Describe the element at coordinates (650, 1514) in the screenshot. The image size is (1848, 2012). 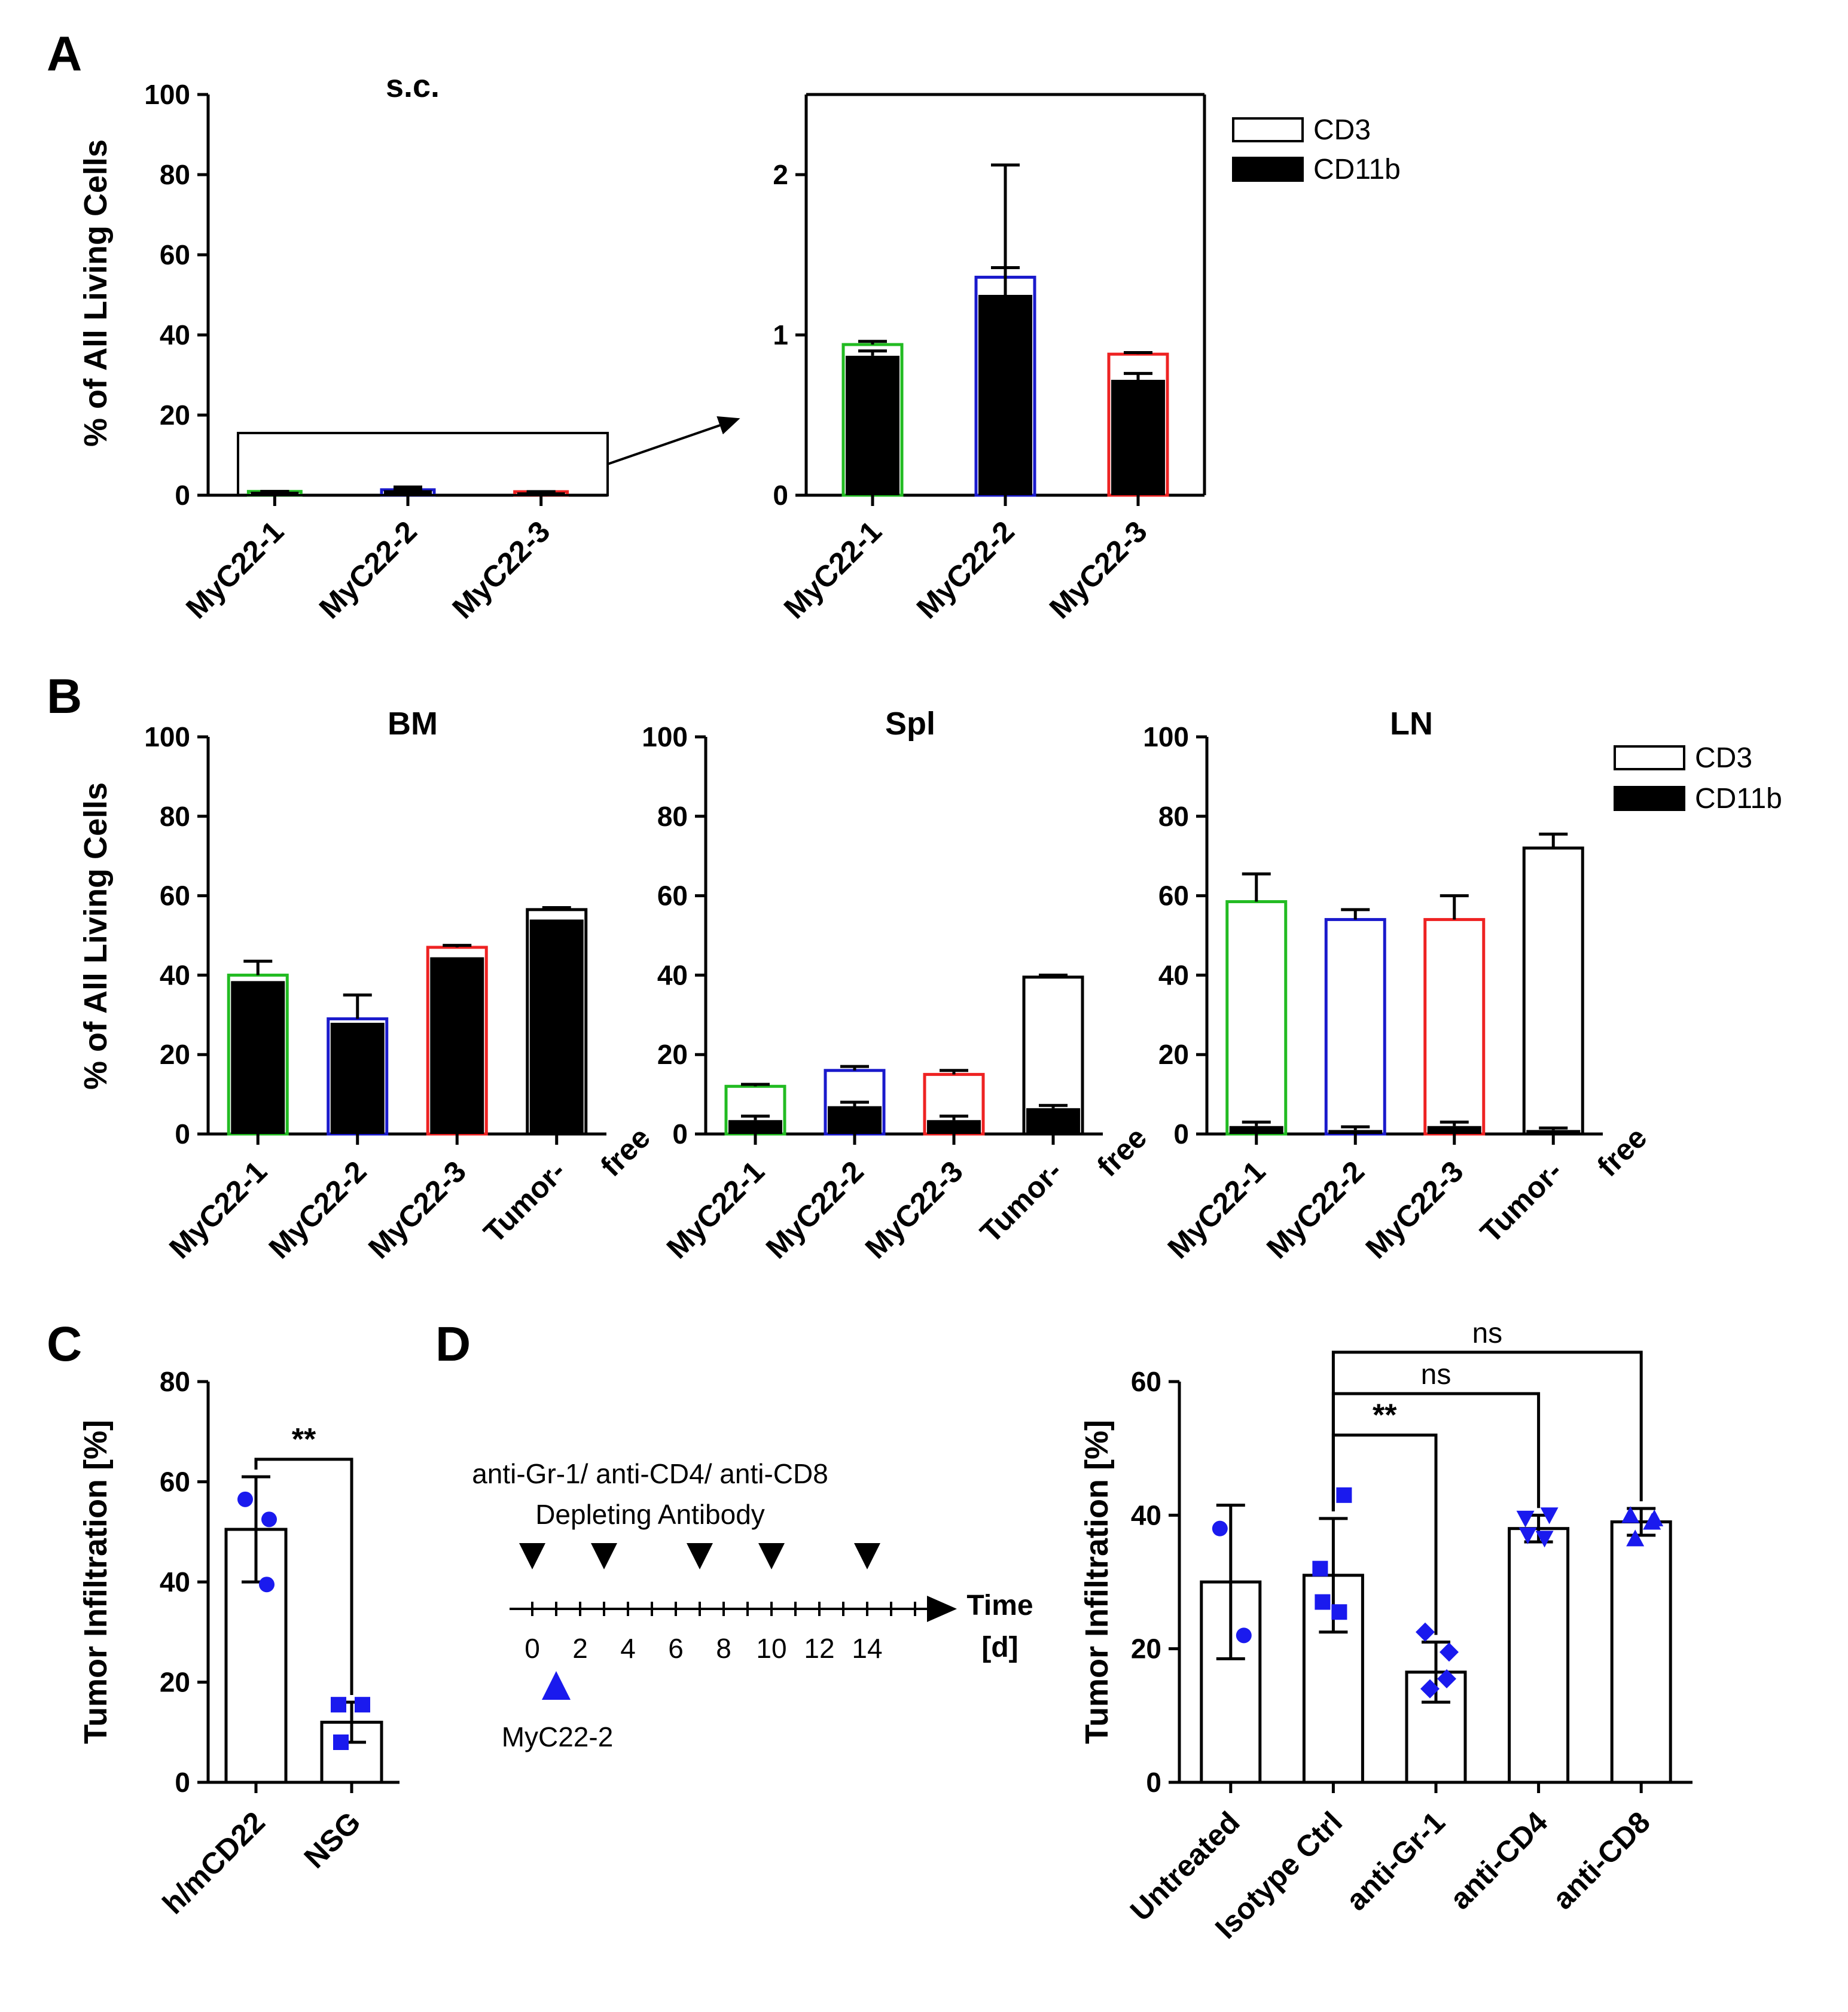
I see `timeline-antibody-line2: Depleting Antibody` at that location.